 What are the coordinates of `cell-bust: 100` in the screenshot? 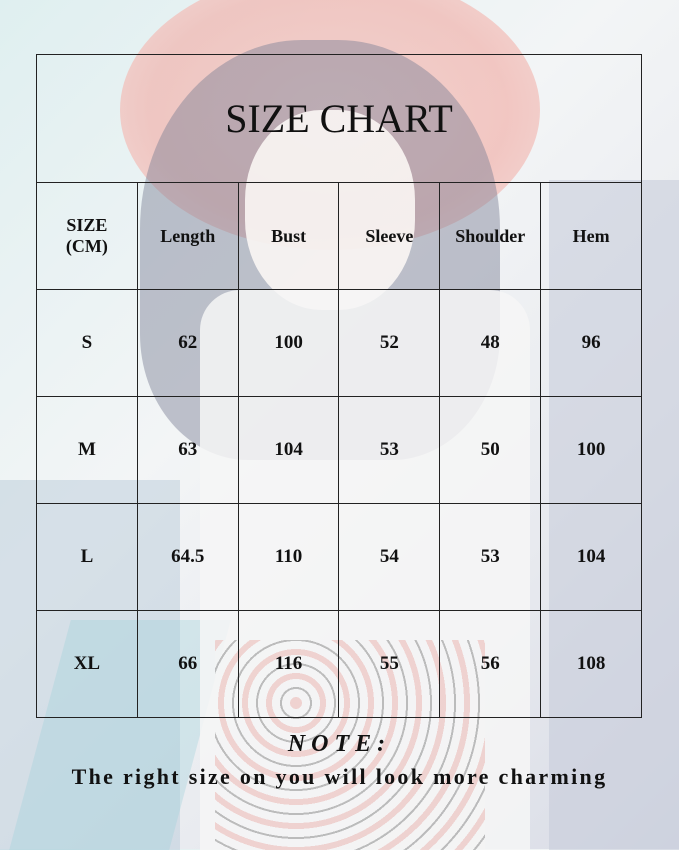 It's located at (288, 343).